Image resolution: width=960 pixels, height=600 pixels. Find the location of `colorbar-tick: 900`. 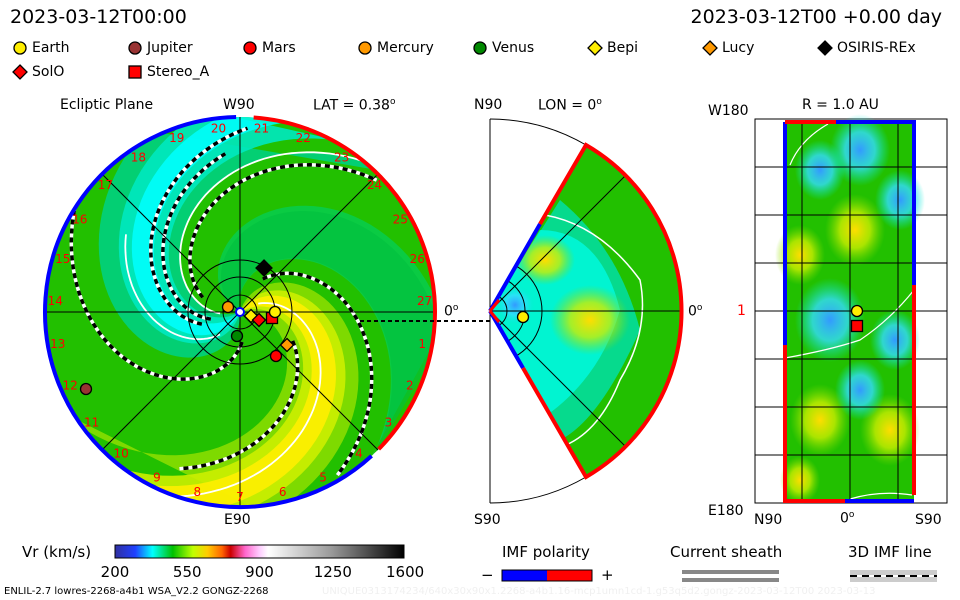

colorbar-tick: 900 is located at coordinates (259, 572).